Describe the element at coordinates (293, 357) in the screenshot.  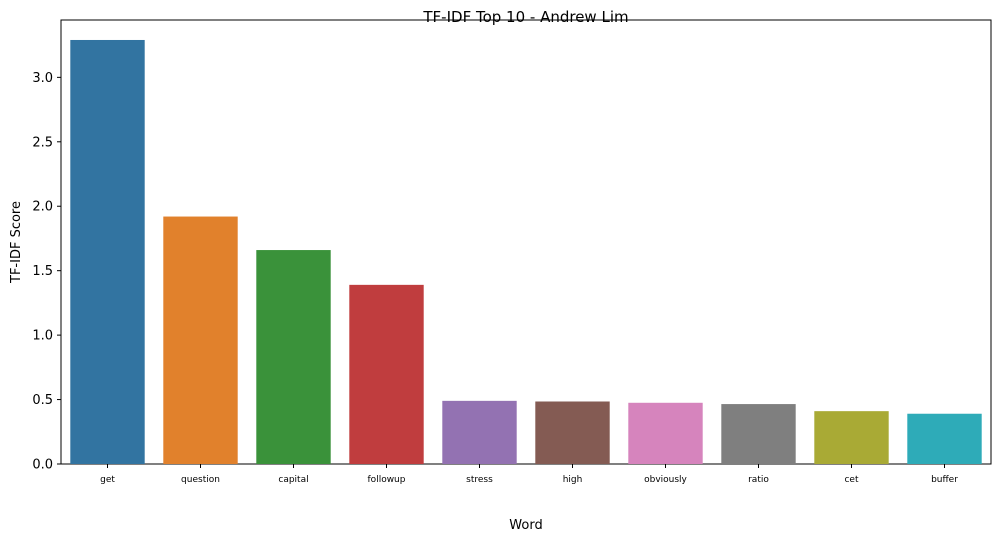
I see `bar-capital` at that location.